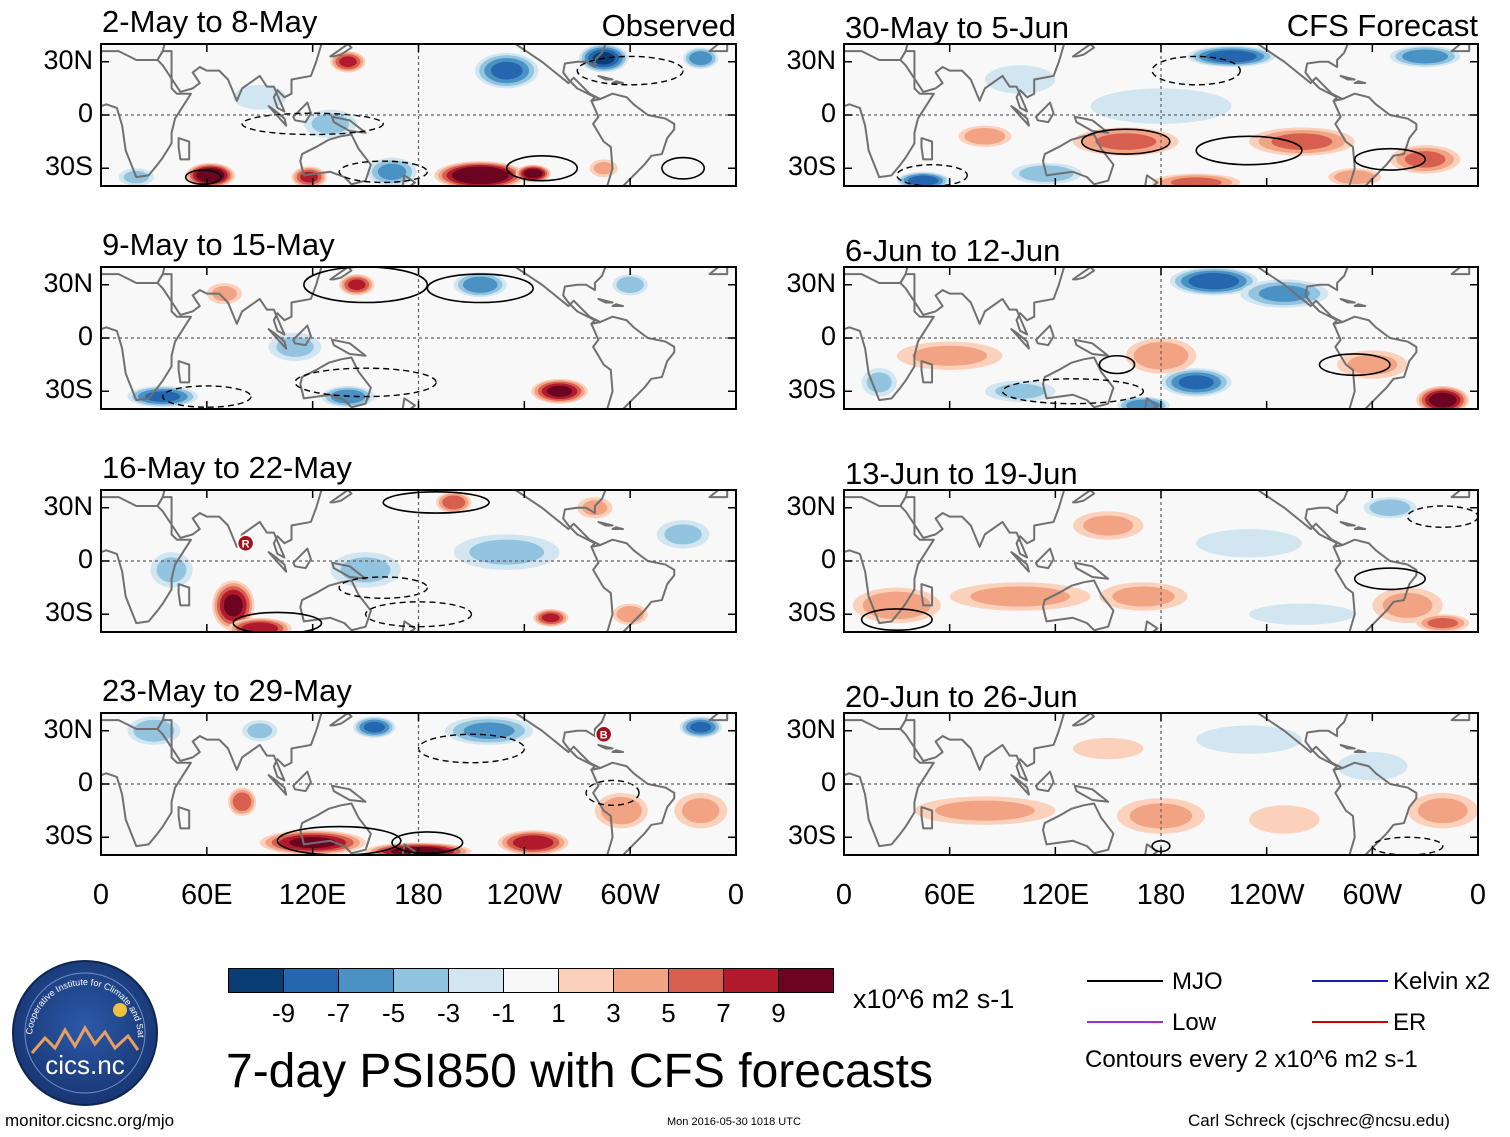  Describe the element at coordinates (368, 561) in the screenshot. I see `panel-3: R` at that location.